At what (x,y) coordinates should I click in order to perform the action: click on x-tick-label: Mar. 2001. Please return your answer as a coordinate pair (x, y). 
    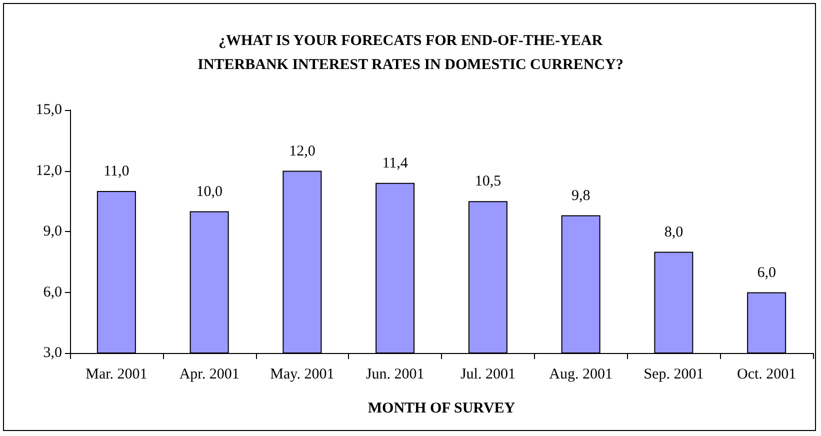
    Looking at the image, I should click on (117, 374).